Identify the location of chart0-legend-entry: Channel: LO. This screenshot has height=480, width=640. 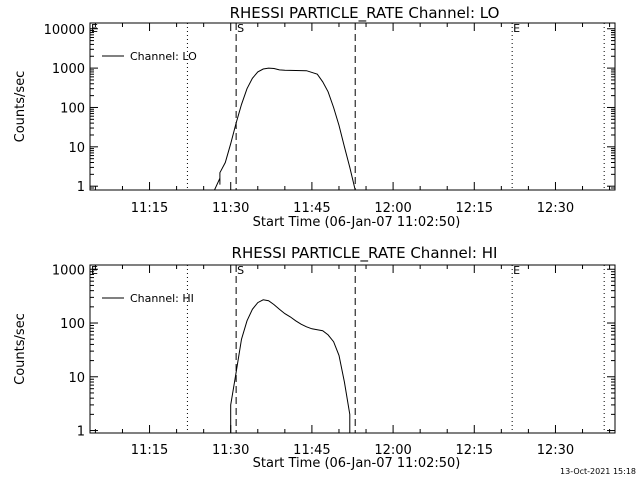
(163, 56).